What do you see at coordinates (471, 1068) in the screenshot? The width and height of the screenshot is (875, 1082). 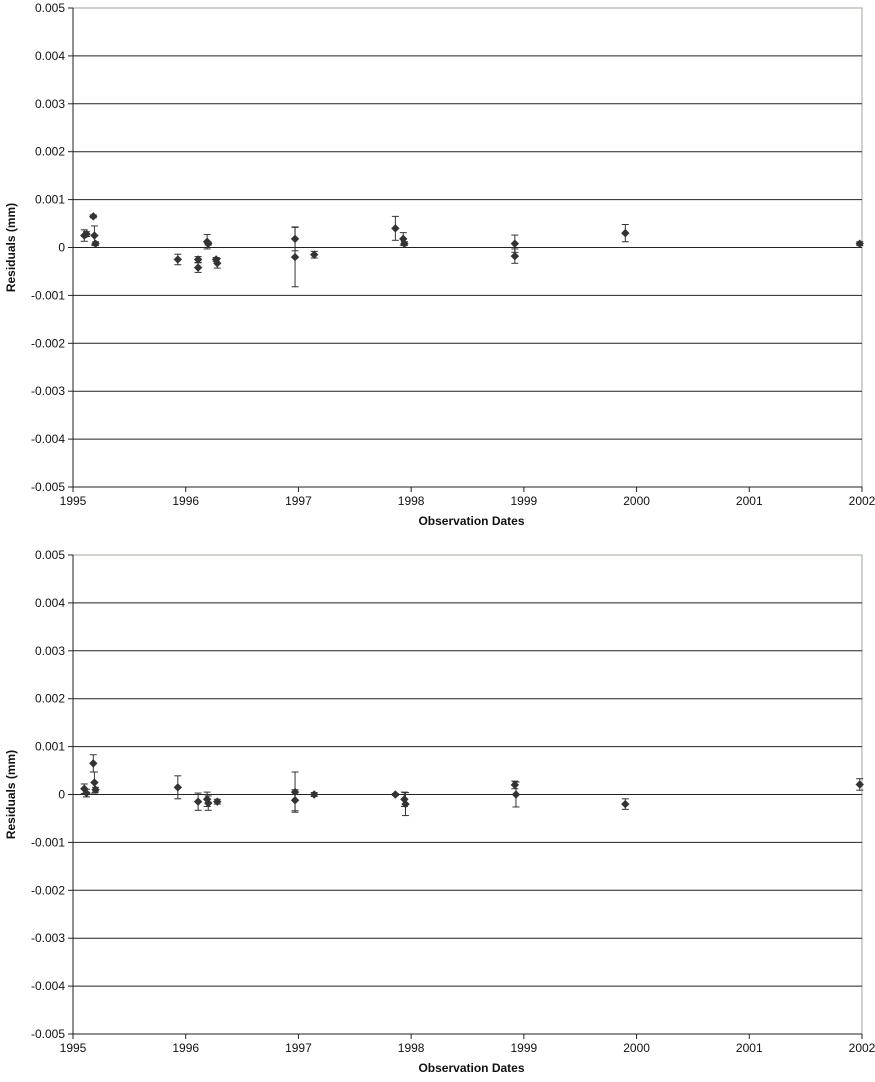 I see `x-axis-title: Observation Dates` at bounding box center [471, 1068].